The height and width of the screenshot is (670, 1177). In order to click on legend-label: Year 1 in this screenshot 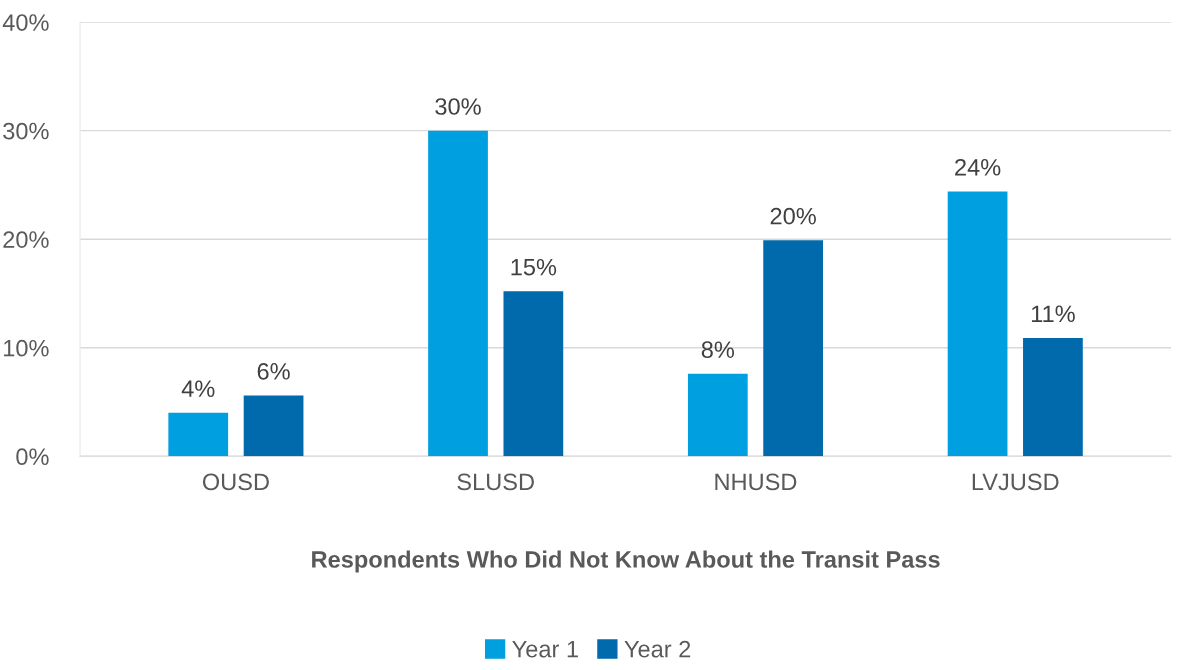, I will do `click(545, 649)`.